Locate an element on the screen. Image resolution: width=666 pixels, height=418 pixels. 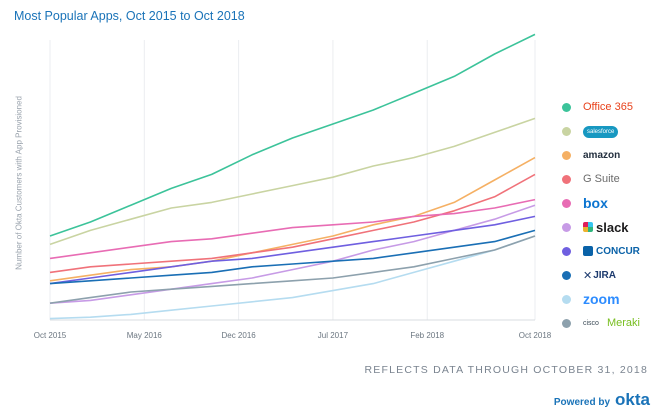
series-line-cisco-meraki is located at coordinates (292, 269).